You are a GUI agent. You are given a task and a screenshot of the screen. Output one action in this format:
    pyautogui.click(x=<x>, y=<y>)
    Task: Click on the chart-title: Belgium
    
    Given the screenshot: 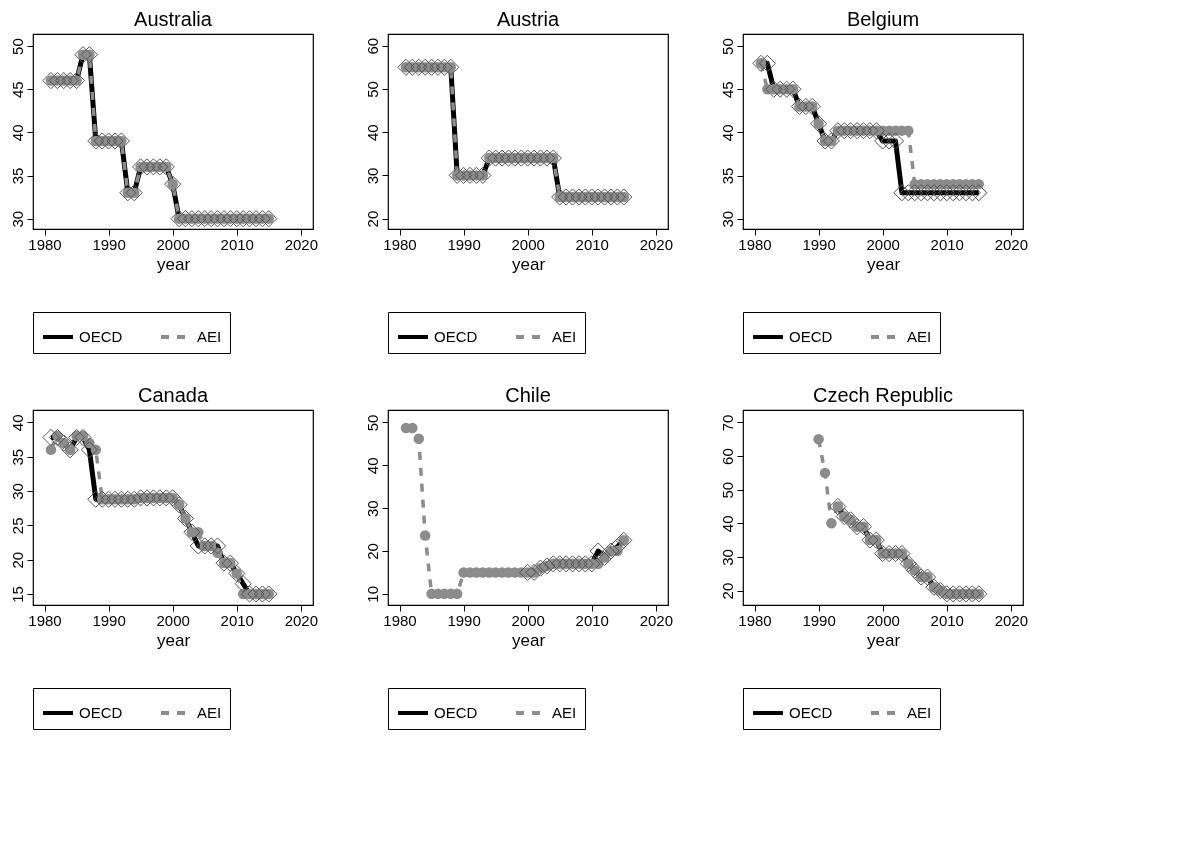 What is the action you would take?
    pyautogui.click(x=883, y=19)
    